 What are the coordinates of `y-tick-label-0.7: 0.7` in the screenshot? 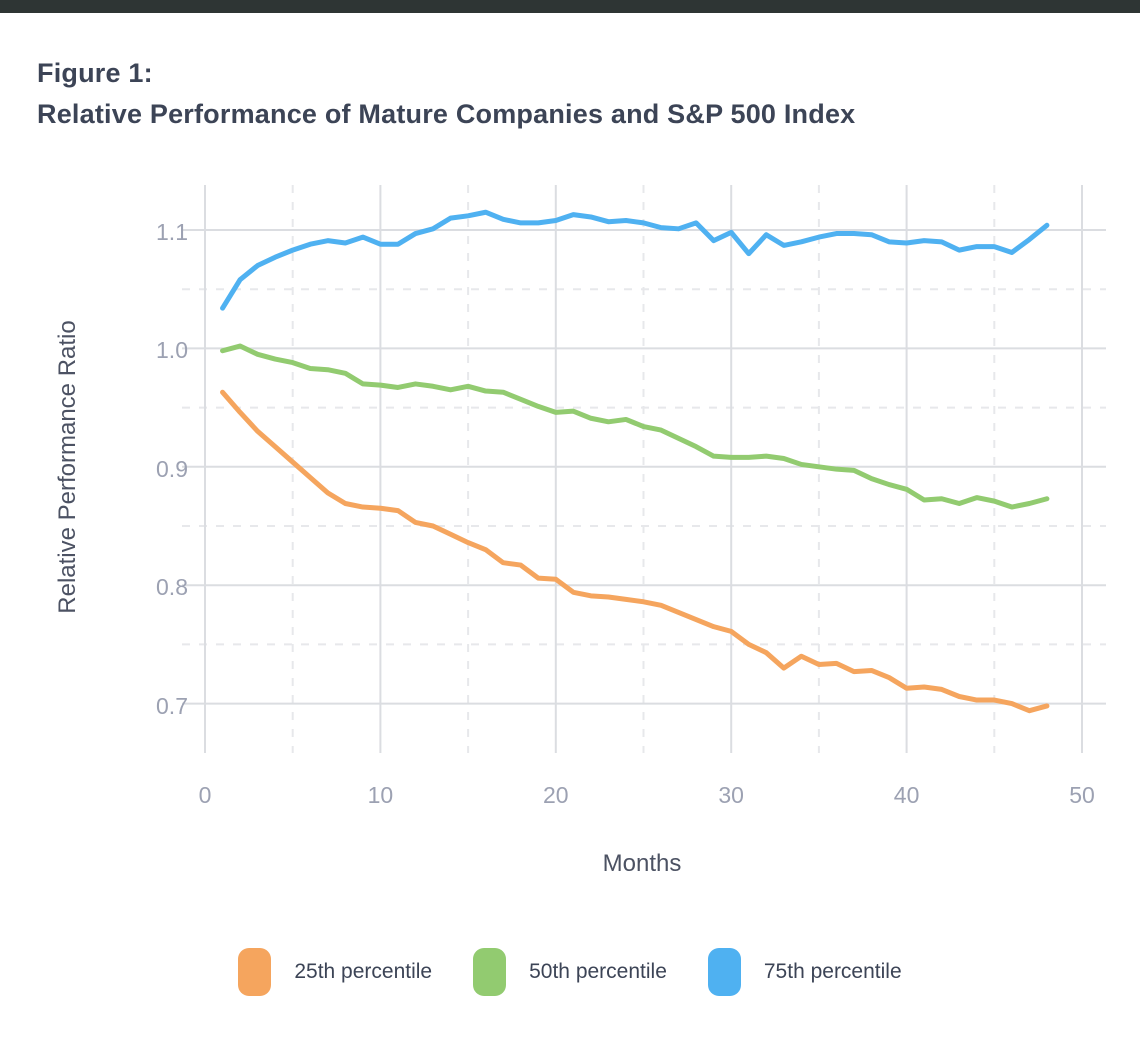 It's located at (172, 705).